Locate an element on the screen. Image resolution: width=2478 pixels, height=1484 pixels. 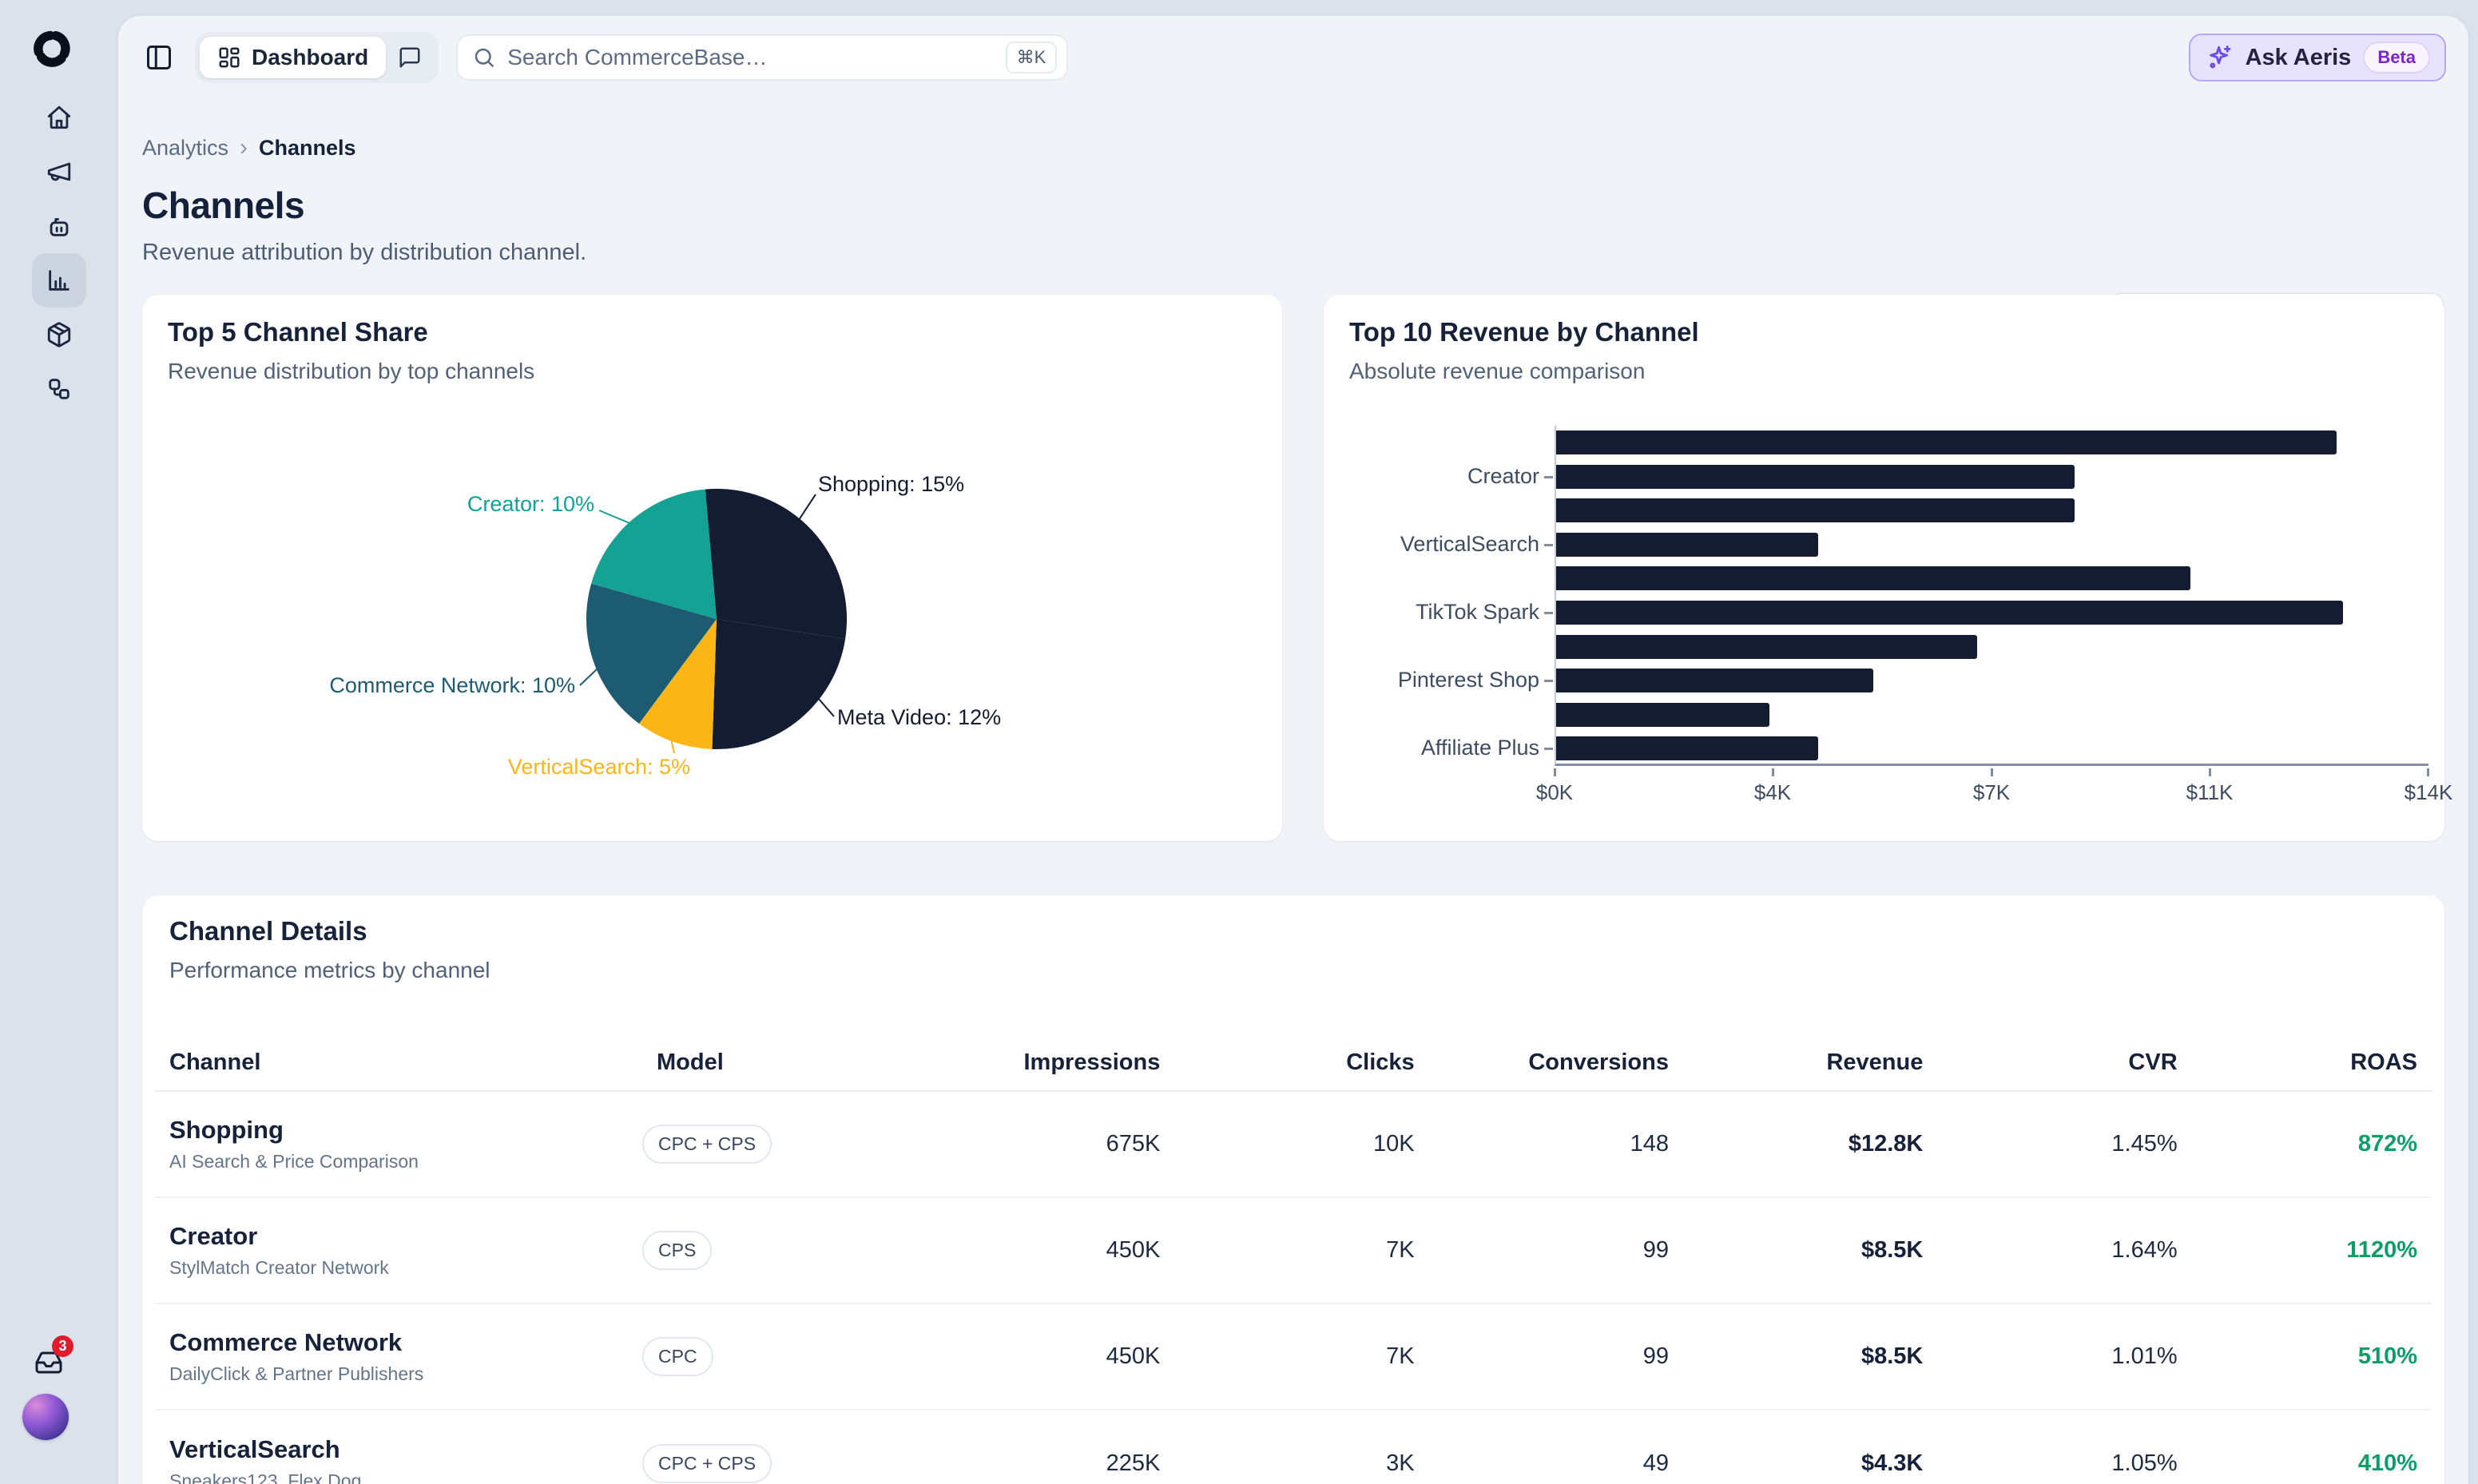
sidebar-item-home is located at coordinates (59, 117).